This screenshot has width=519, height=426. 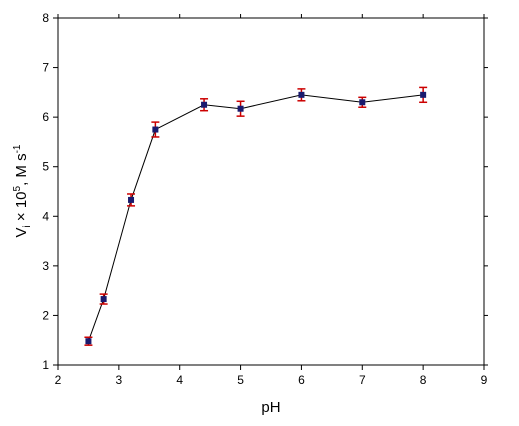 I want to click on x-tick-label: 8, so click(x=423, y=380).